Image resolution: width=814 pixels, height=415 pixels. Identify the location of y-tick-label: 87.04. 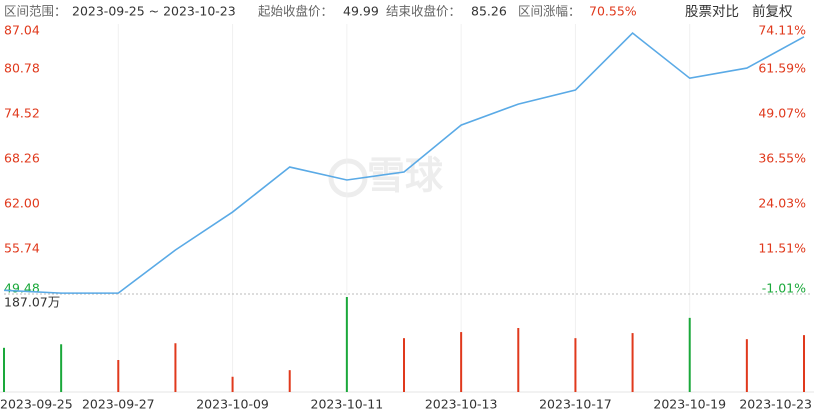
(22, 30).